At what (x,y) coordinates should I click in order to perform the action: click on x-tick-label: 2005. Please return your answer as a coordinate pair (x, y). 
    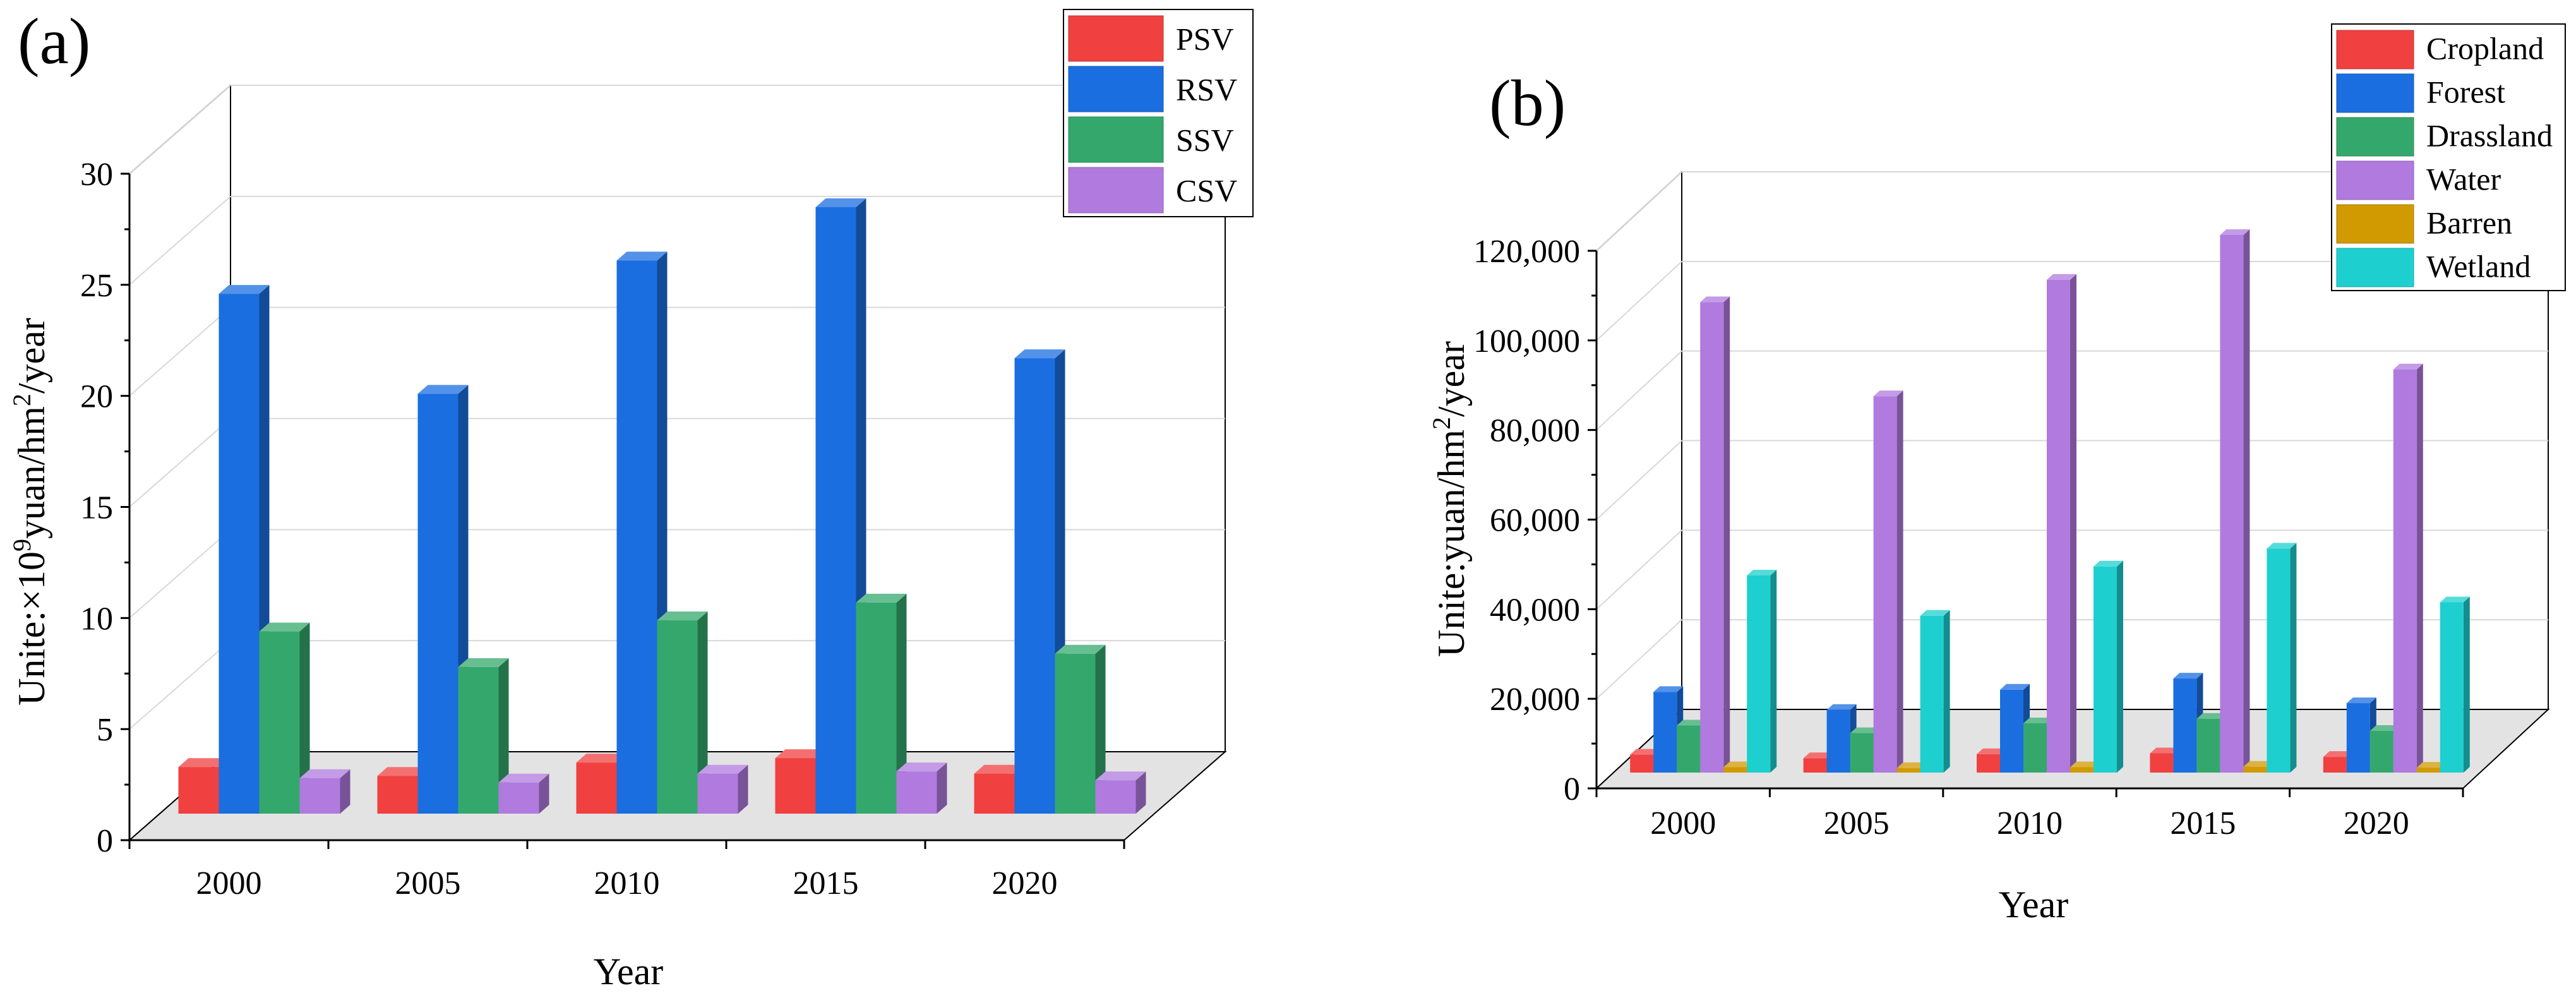
    Looking at the image, I should click on (1857, 823).